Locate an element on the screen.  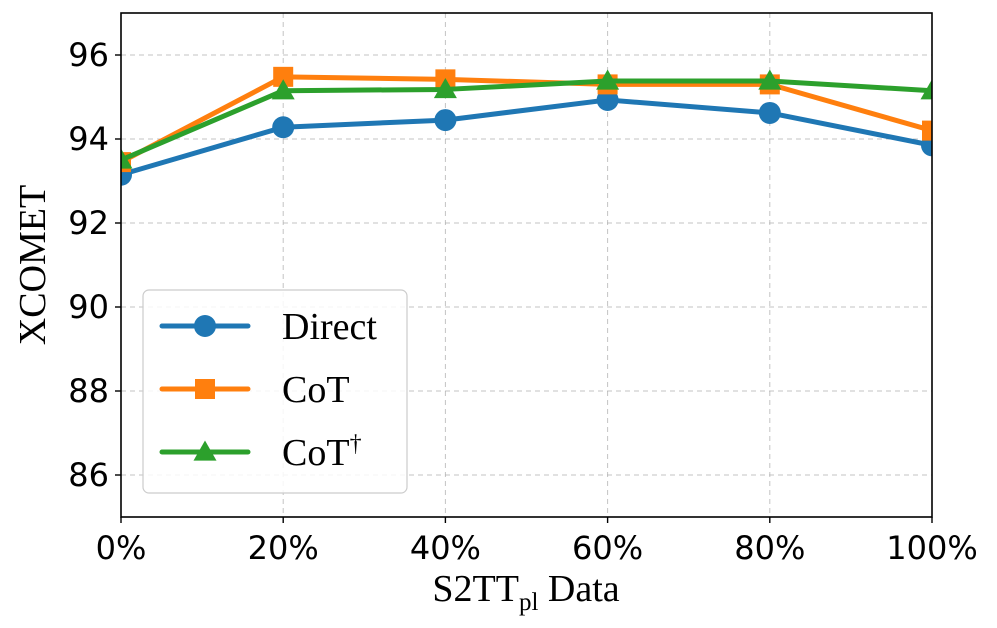
legend-swatch-triangle is located at coordinates (205, 450).